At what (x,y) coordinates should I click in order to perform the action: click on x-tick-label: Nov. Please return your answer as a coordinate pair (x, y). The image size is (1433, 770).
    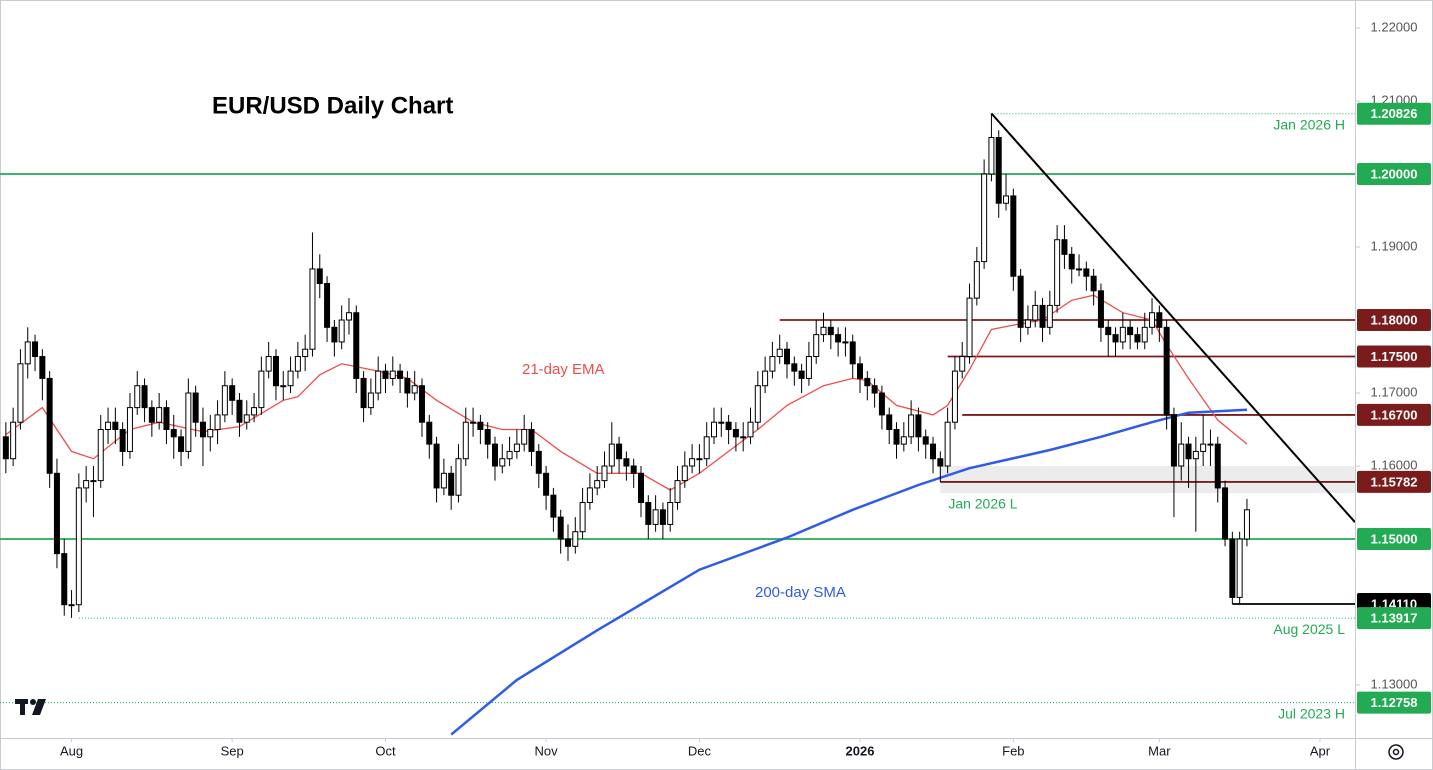
    Looking at the image, I should click on (547, 750).